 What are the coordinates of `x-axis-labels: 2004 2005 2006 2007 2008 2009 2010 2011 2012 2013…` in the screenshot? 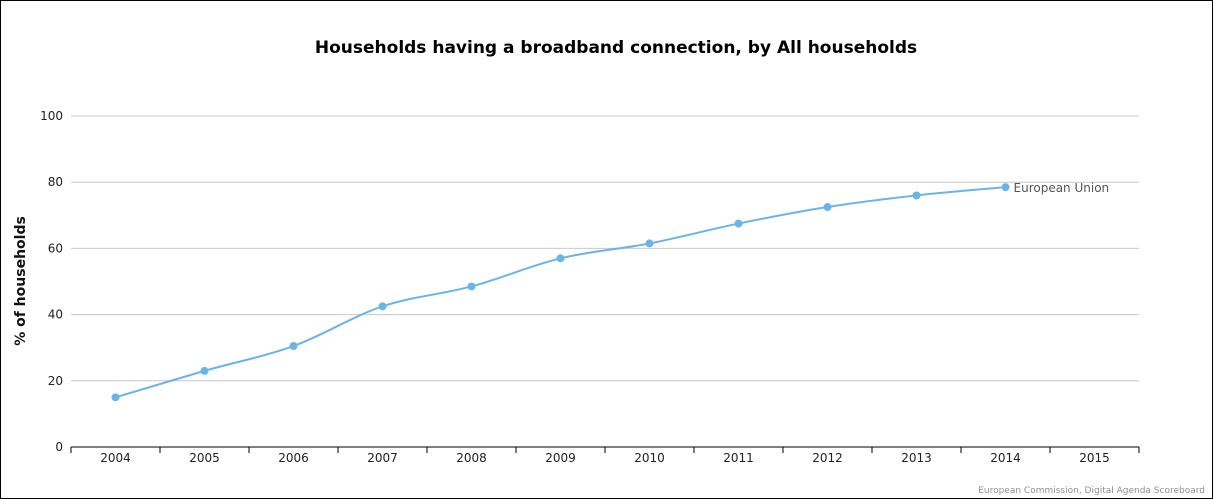 It's located at (605, 458).